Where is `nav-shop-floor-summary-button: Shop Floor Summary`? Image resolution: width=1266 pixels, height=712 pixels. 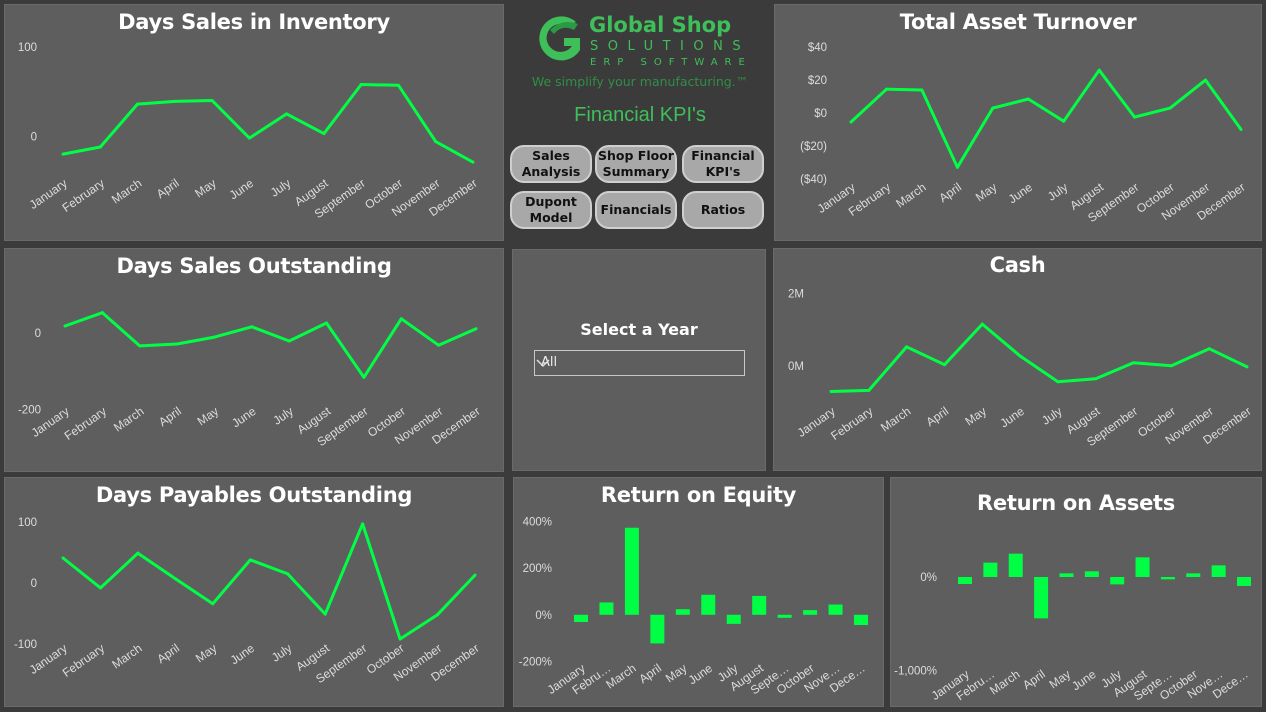
nav-shop-floor-summary-button: Shop Floor Summary is located at coordinates (636, 164).